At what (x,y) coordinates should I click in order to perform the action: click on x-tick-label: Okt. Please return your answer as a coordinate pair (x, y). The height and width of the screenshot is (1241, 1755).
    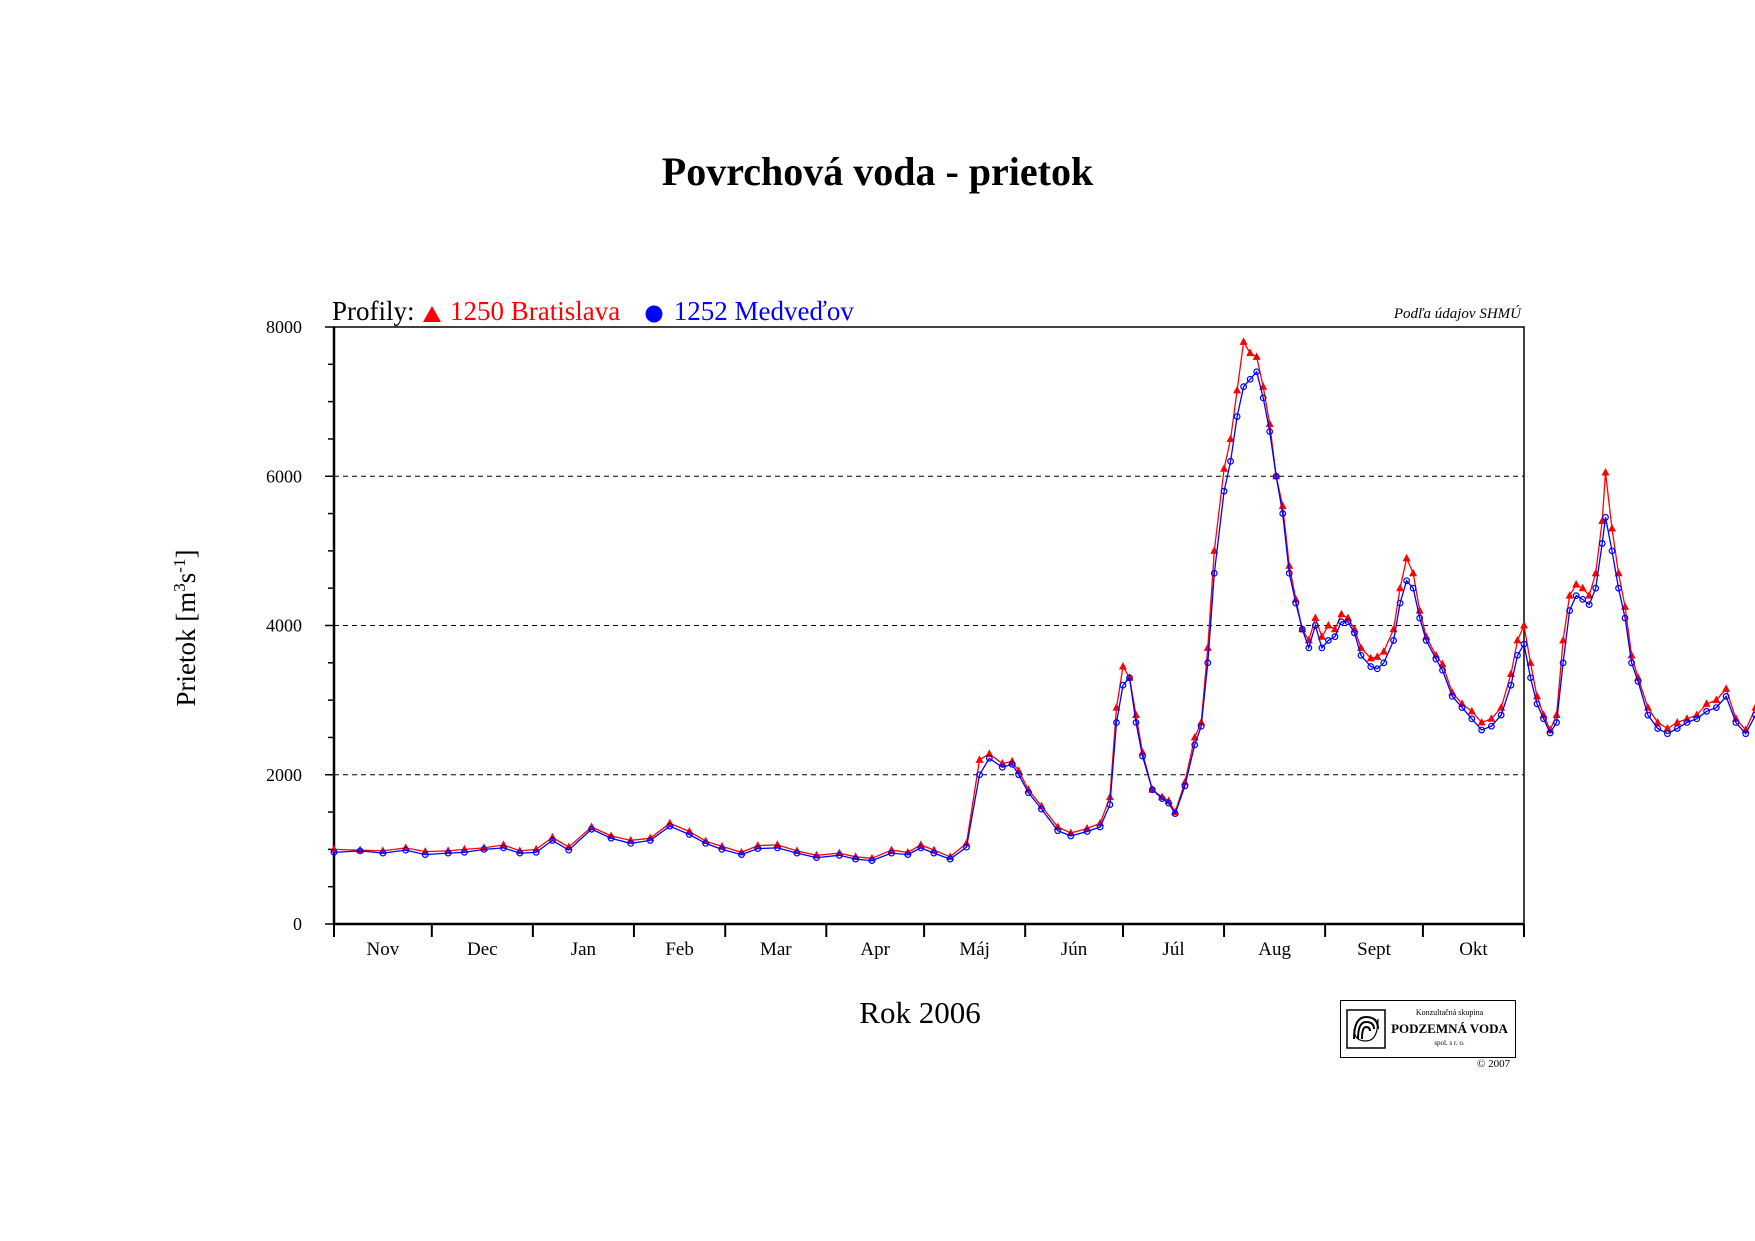
    Looking at the image, I should click on (1473, 949).